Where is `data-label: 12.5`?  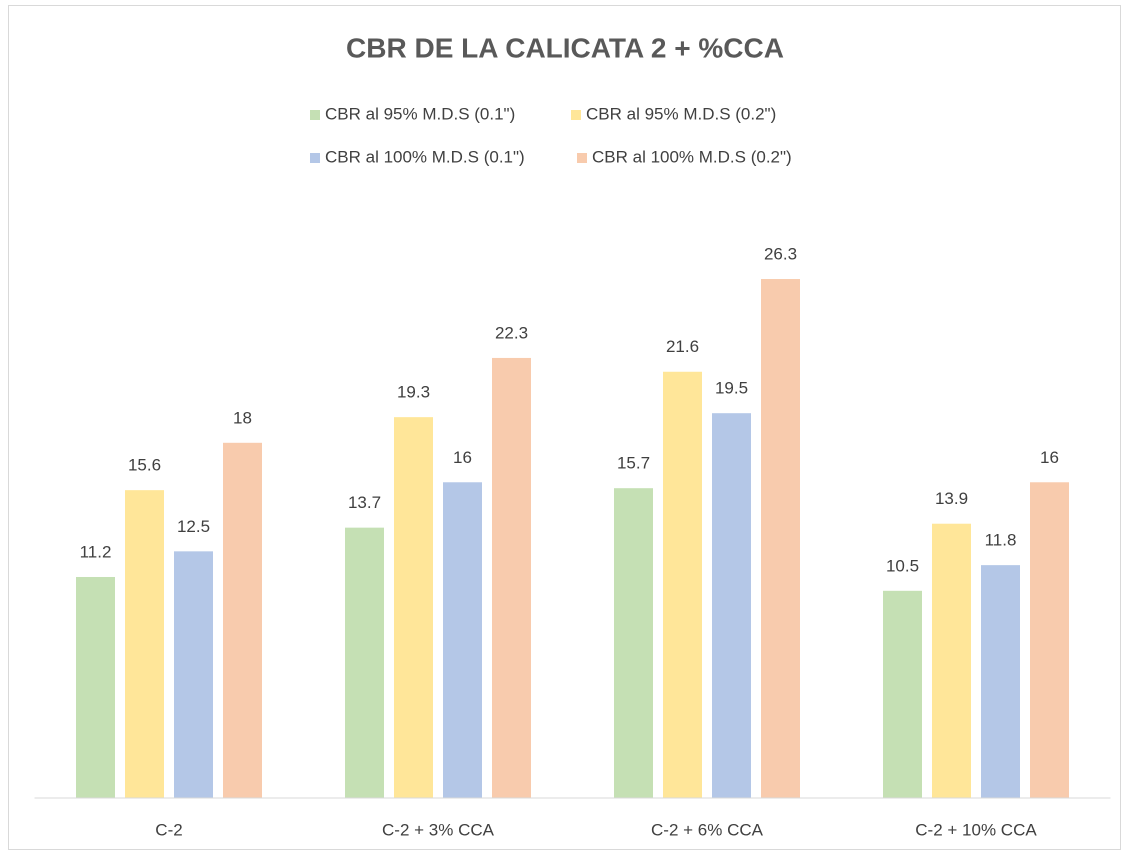
data-label: 12.5 is located at coordinates (193, 526).